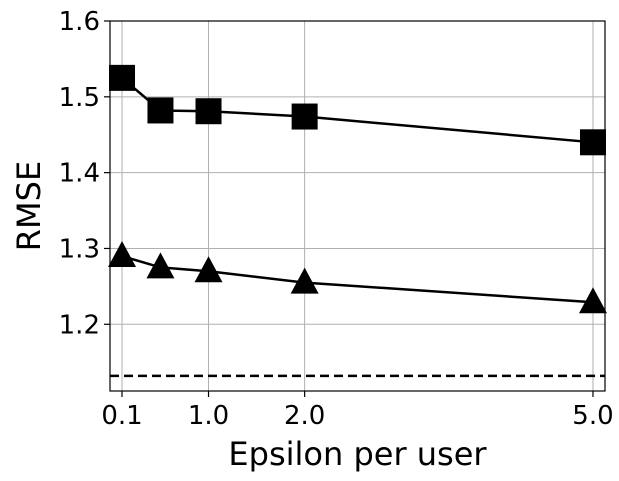  I want to click on x-tick-label: 0.1, so click(121, 416).